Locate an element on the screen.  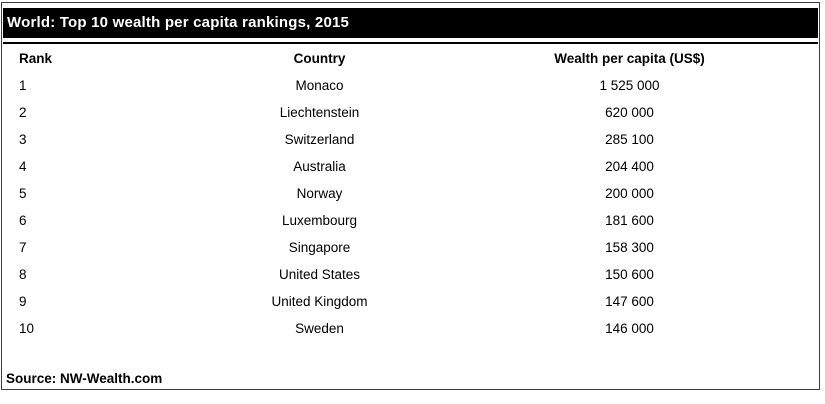
table-row: 3 Switzerland 285 100 is located at coordinates (410, 139).